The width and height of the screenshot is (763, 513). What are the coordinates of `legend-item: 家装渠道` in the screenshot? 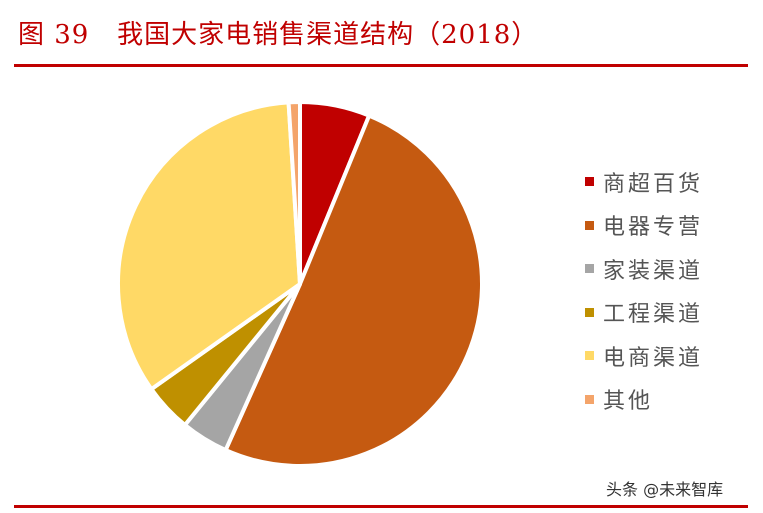 It's located at (644, 269).